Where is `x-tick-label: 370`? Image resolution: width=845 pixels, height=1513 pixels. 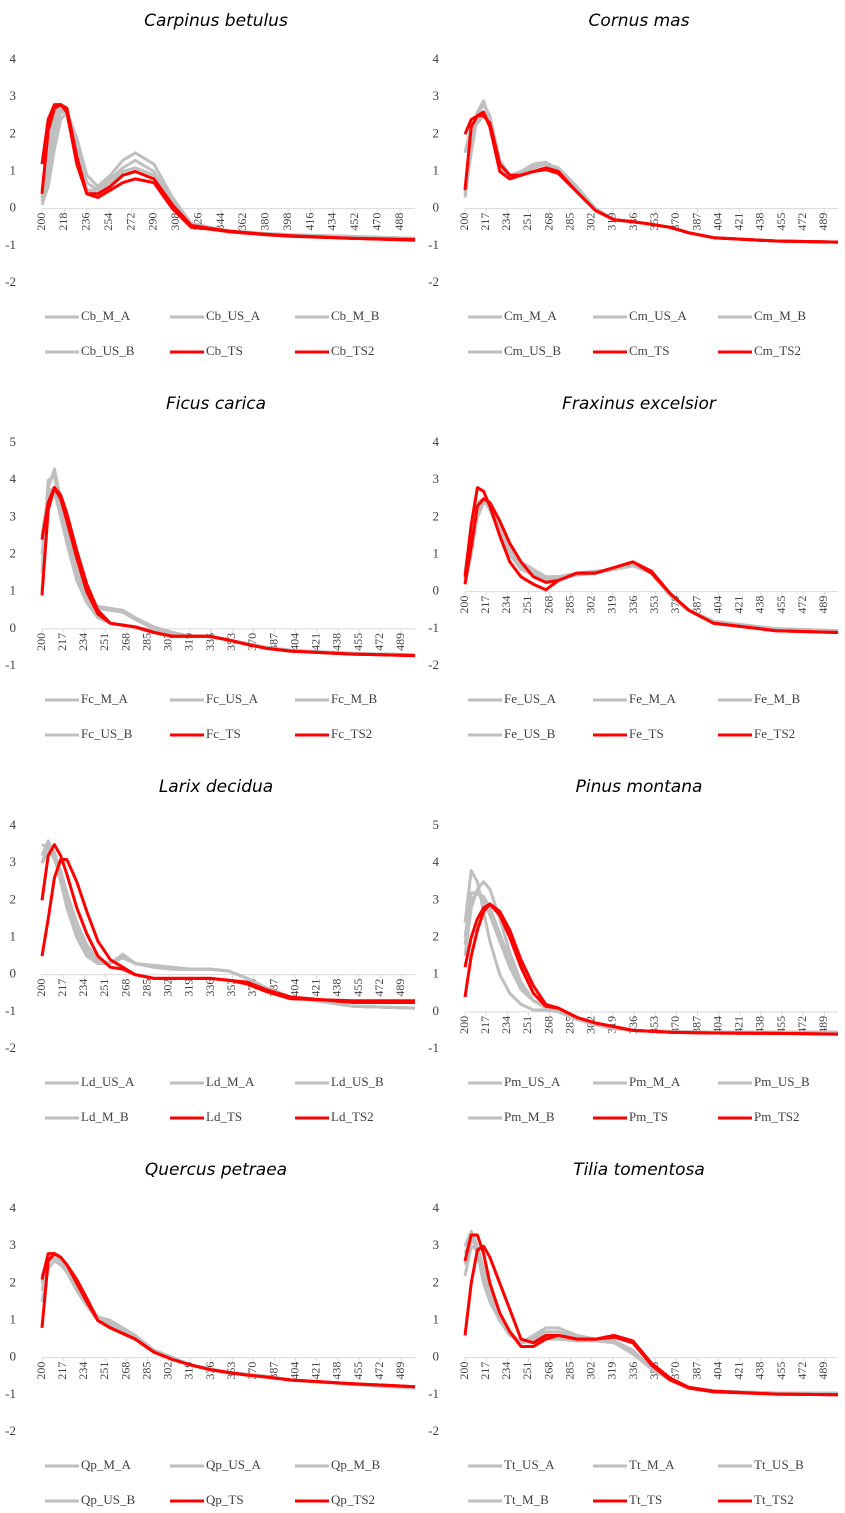 x-tick-label: 370 is located at coordinates (675, 222).